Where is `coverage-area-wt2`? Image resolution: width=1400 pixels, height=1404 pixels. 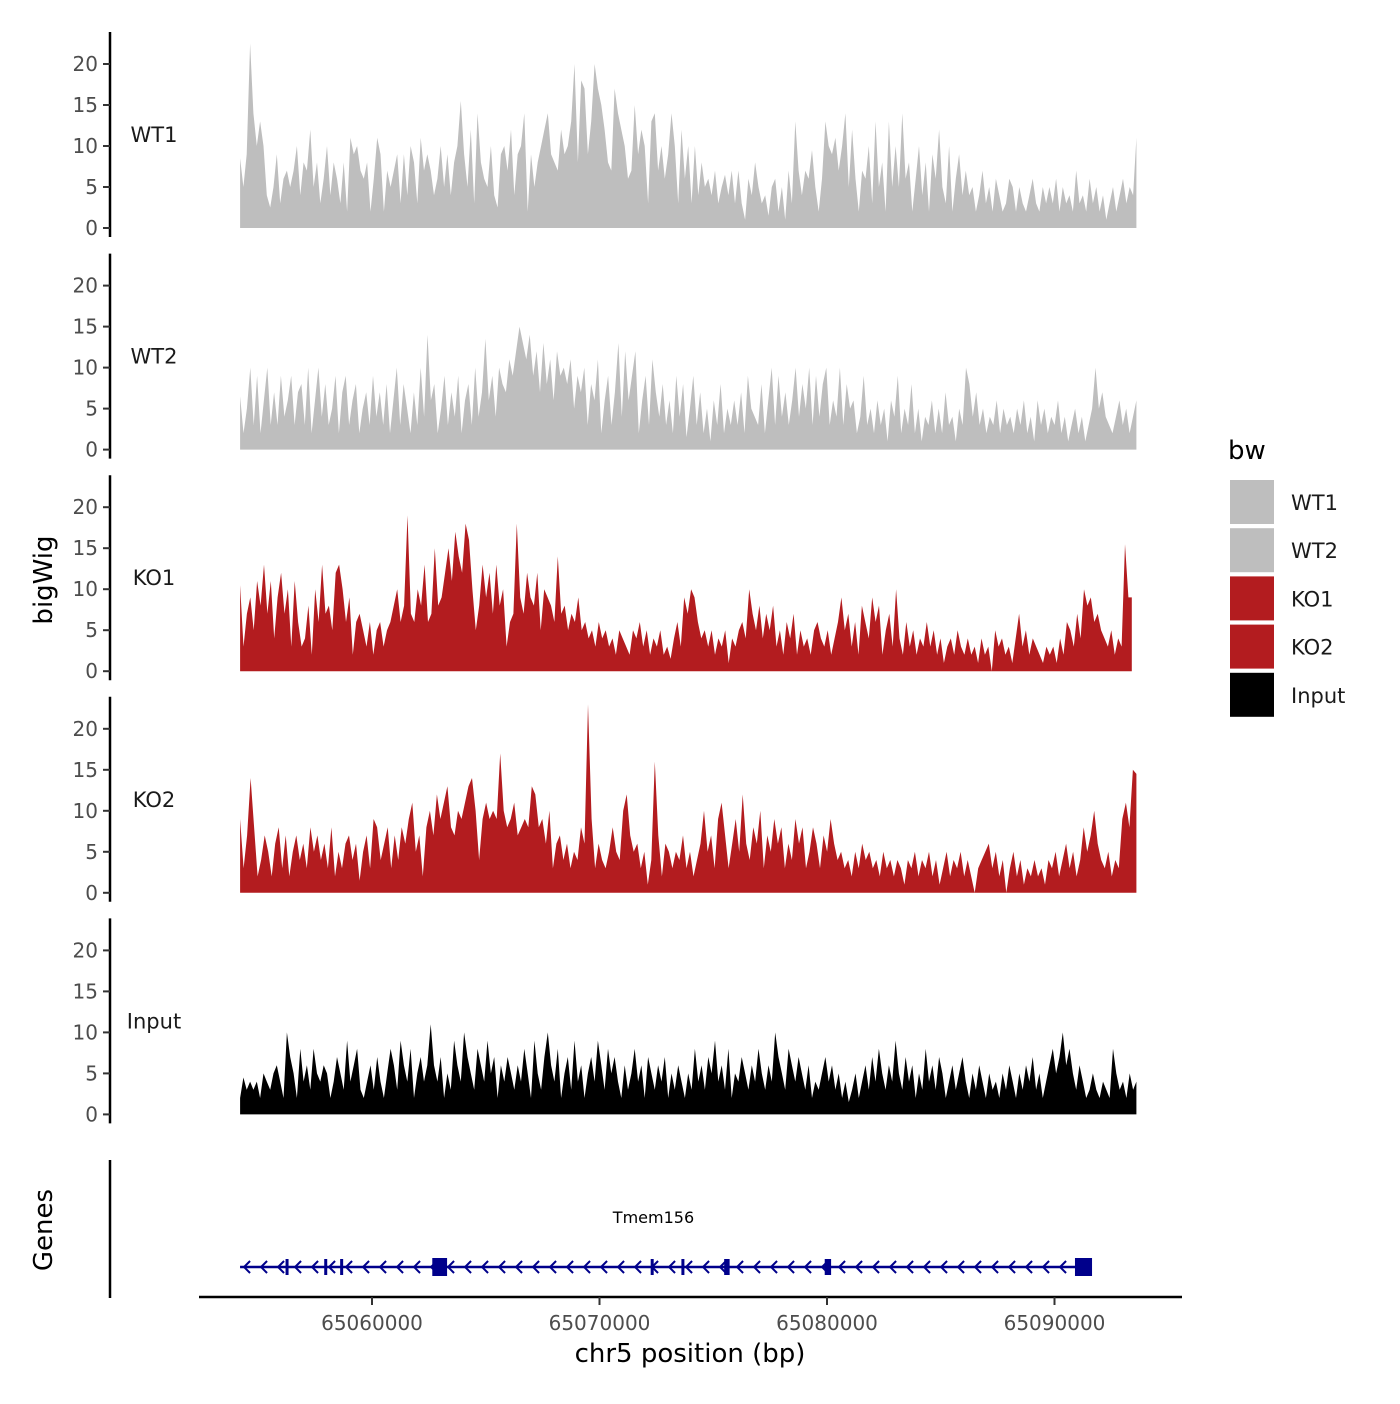
coverage-area-wt2 is located at coordinates (688, 388).